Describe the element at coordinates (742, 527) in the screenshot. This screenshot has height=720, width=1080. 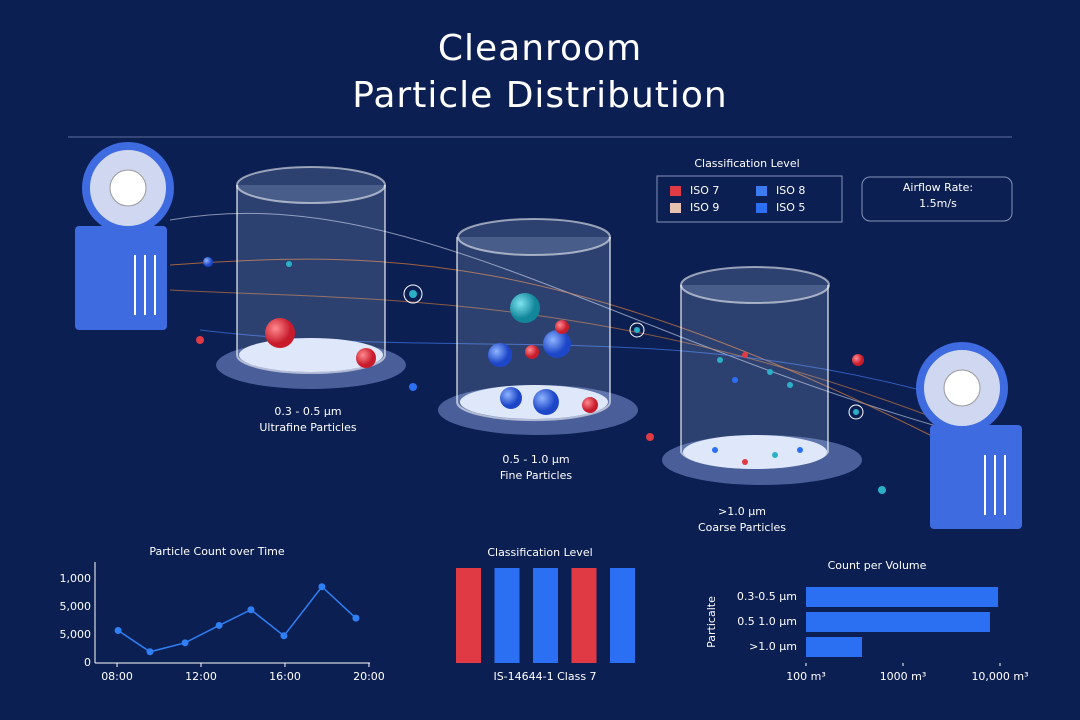
I see `chamber-name: Coarse Particles` at that location.